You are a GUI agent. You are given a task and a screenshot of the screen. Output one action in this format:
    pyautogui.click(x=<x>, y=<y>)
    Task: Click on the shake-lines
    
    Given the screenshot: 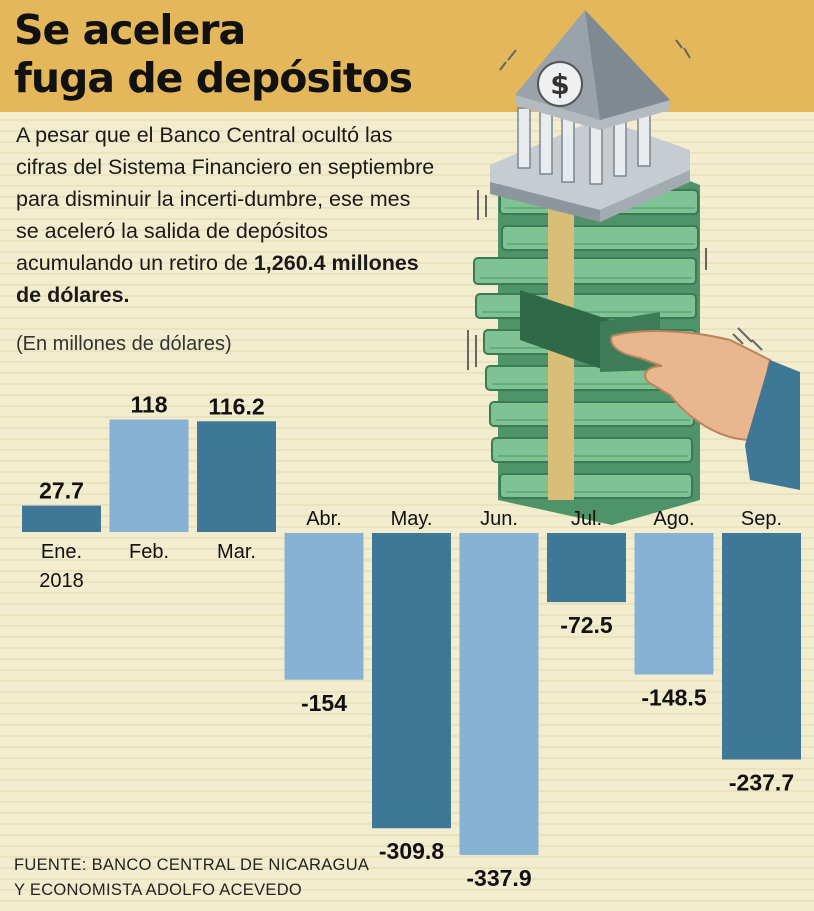 What is the action you would take?
    pyautogui.click(x=615, y=204)
    